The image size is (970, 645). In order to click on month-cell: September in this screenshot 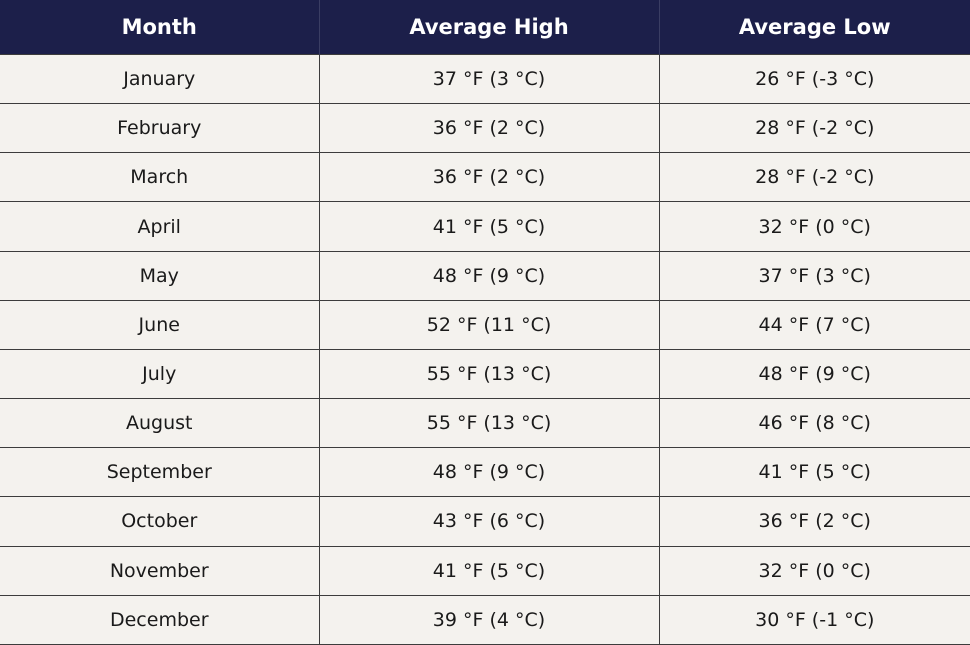, I will do `click(160, 472)`.